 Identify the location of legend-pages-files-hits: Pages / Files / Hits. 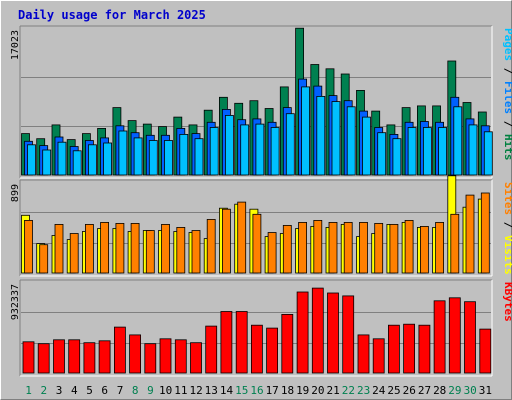
(507, 94).